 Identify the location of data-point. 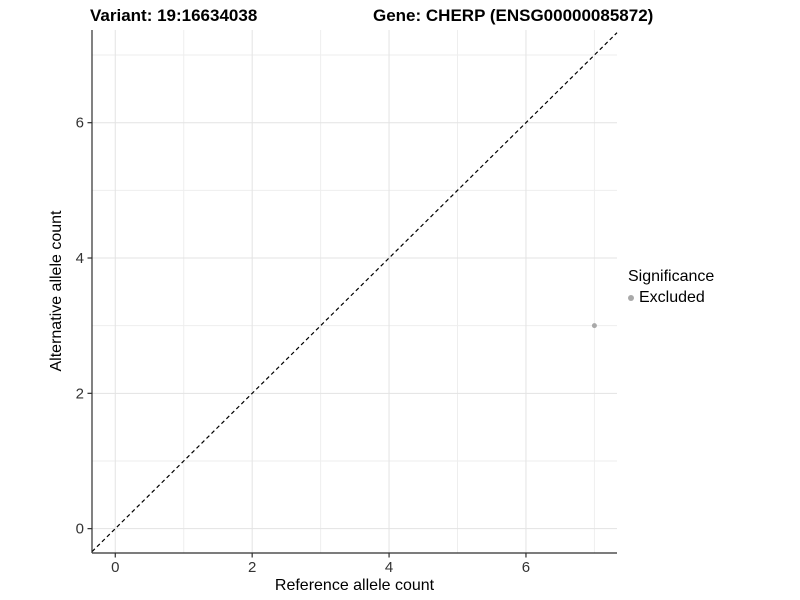
(594, 326).